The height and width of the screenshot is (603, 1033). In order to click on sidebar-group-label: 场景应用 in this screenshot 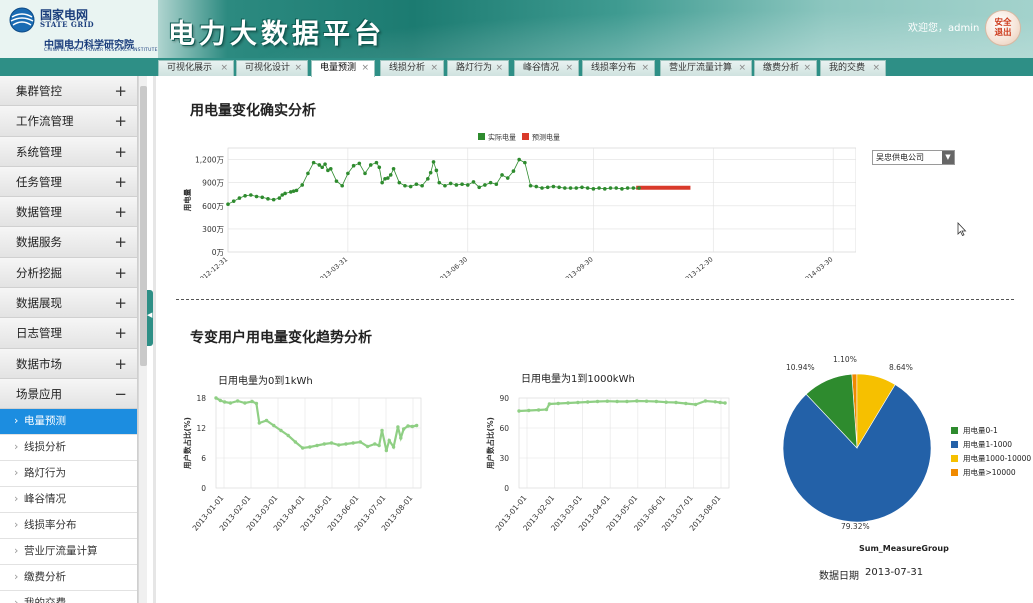, I will do `click(39, 393)`.